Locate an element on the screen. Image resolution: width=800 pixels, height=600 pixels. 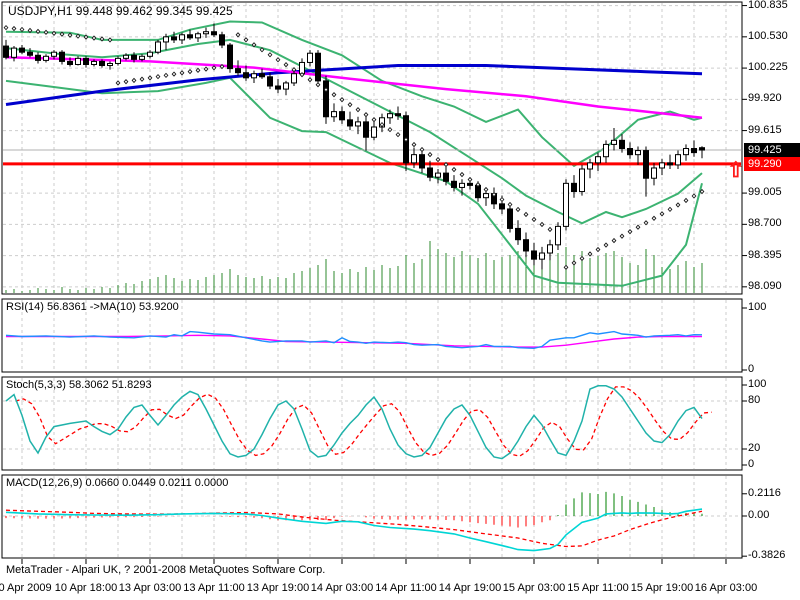
macd-axis-label: 0.00 is located at coordinates (759, 515).